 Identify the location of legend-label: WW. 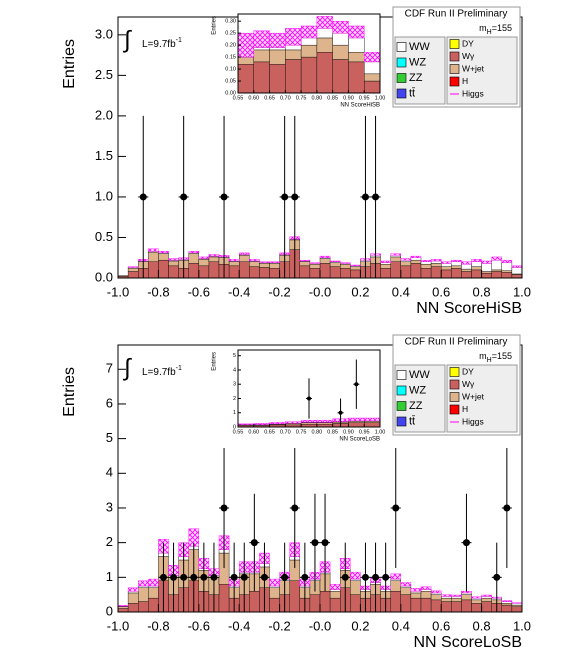
(419, 375).